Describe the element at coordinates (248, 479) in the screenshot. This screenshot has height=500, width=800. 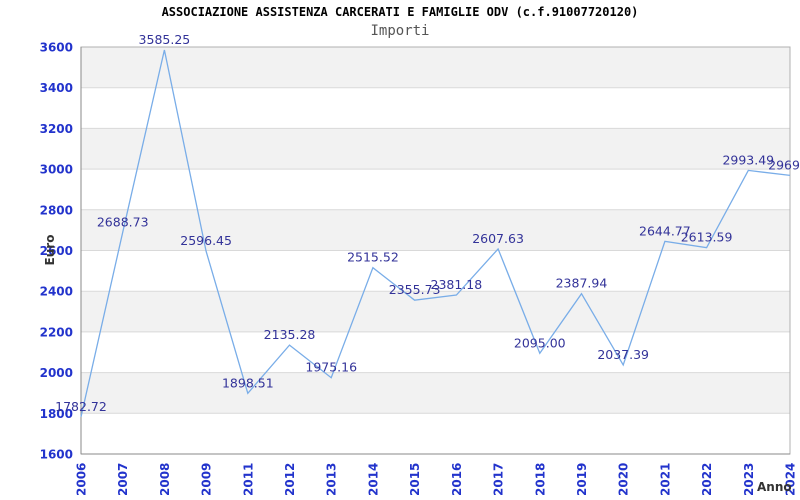
I see `x-tick-label: 2011` at that location.